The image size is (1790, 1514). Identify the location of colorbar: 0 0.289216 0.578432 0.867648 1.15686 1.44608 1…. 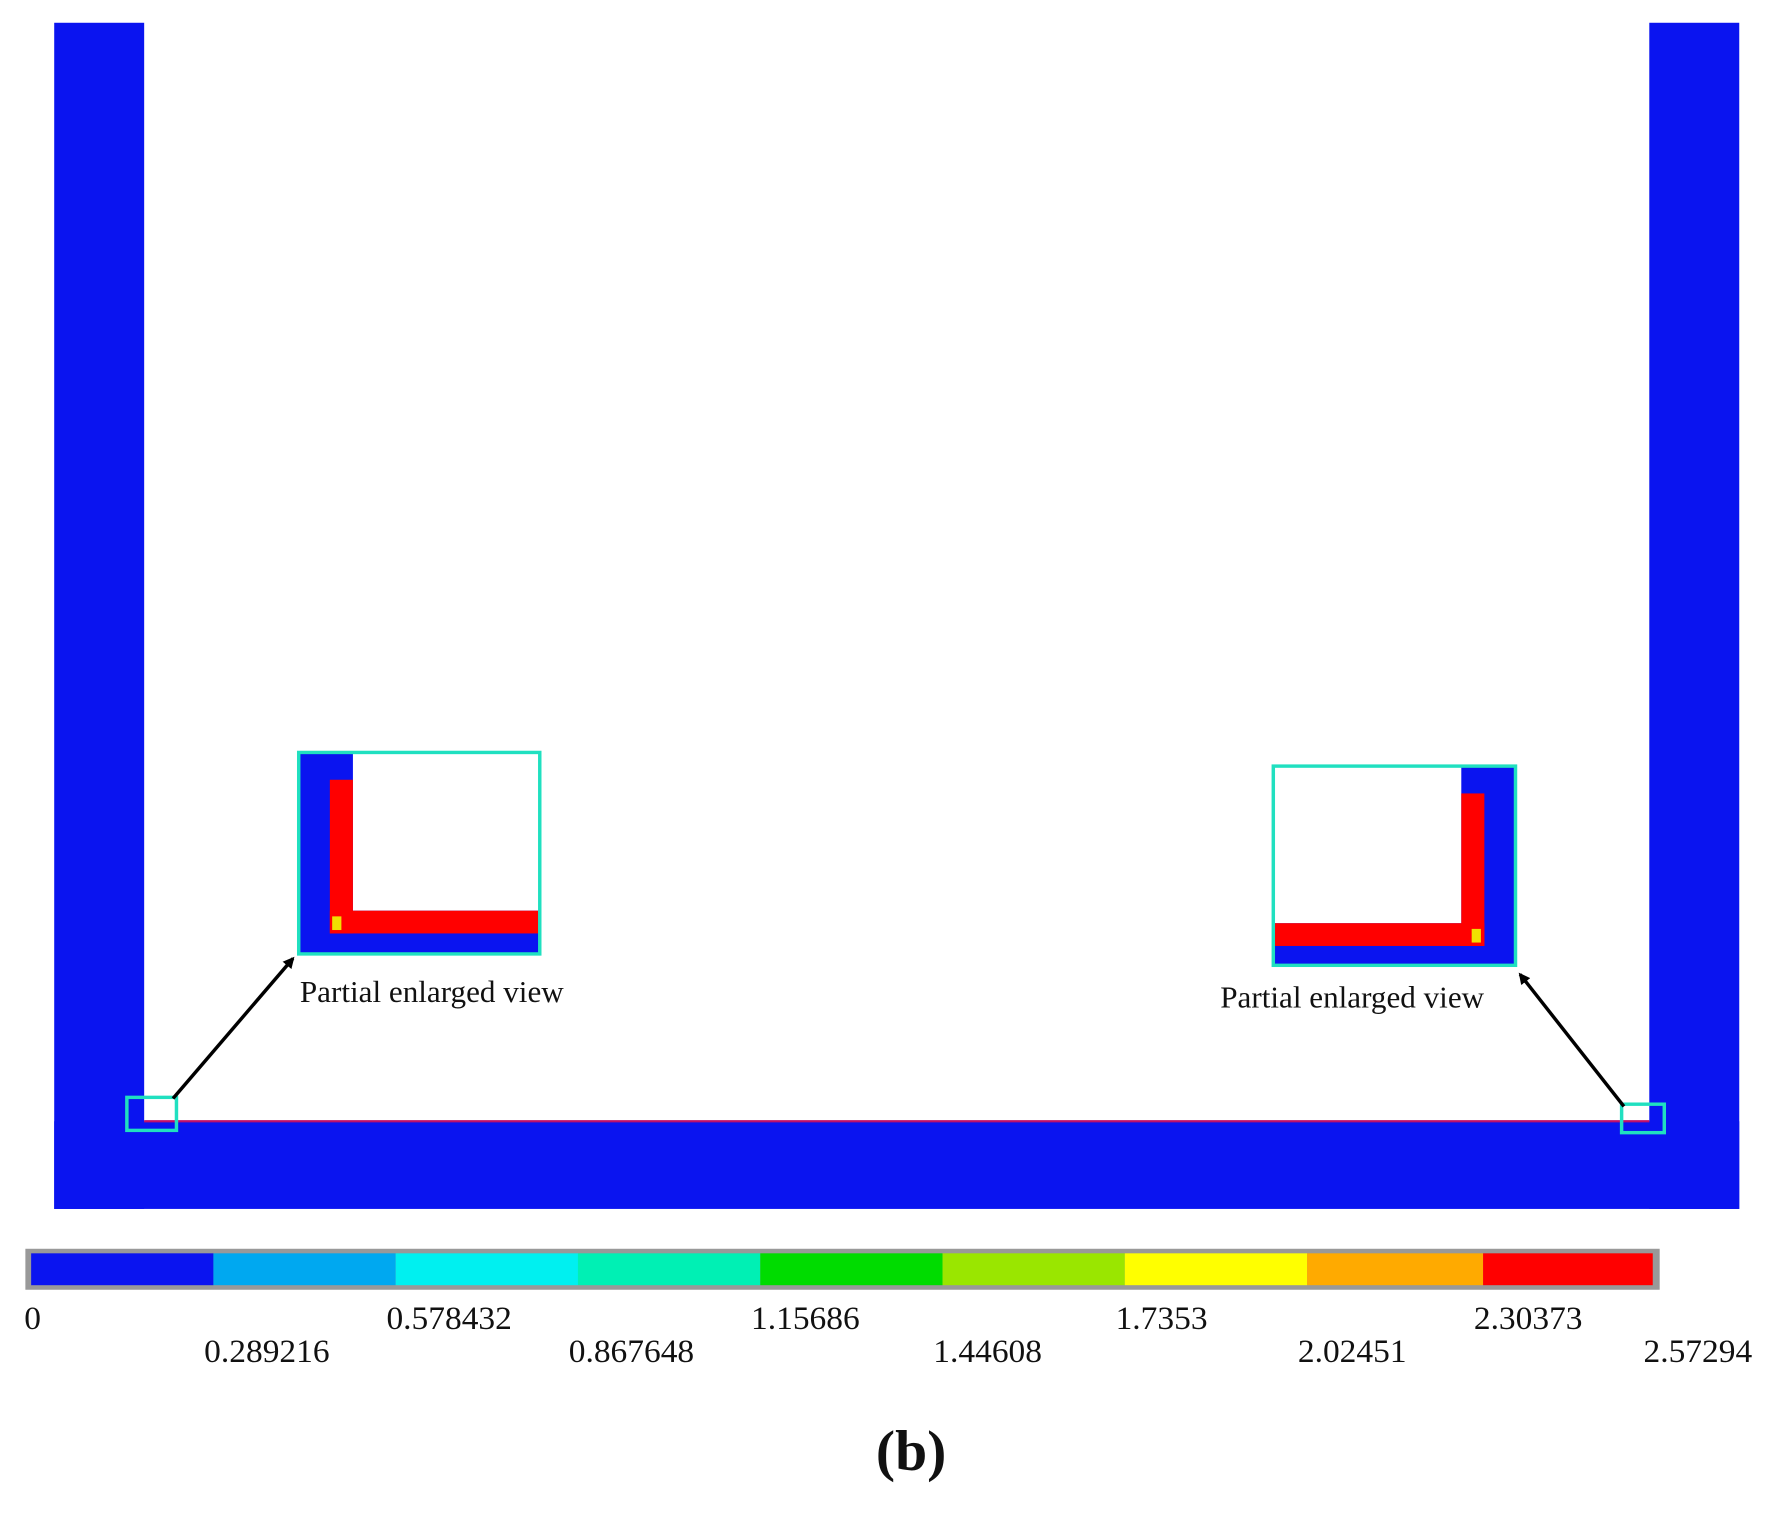
(888, 1309).